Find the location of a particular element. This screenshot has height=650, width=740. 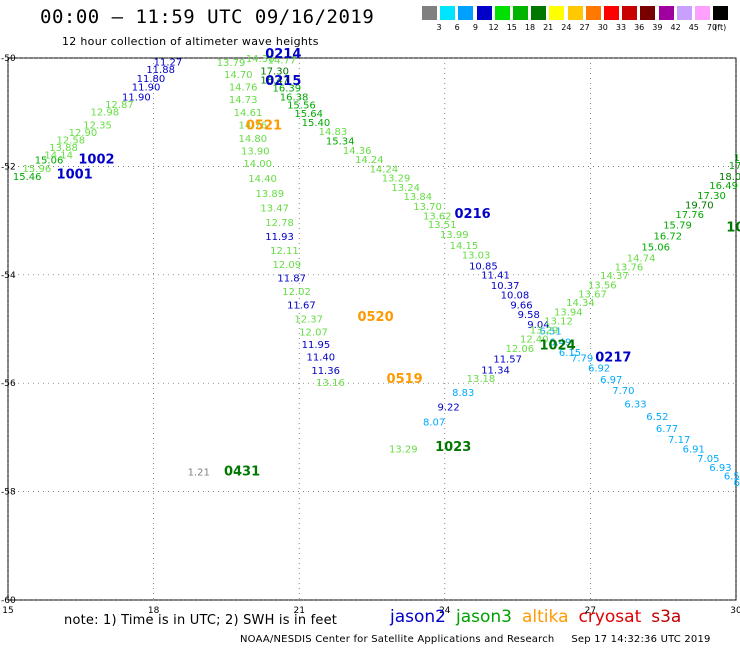

pass-time-label: 0215 is located at coordinates (283, 81).